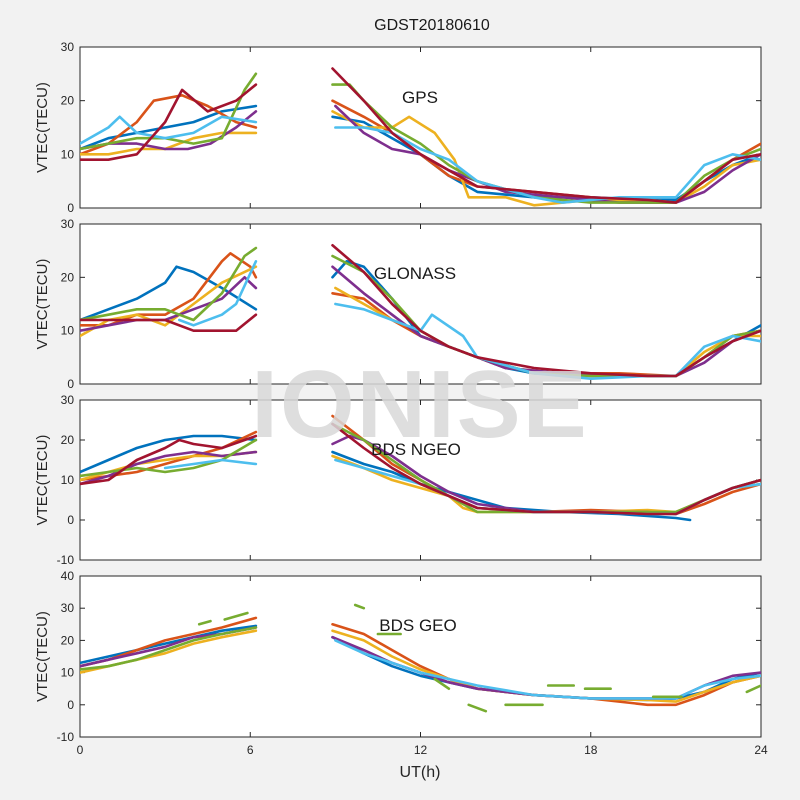  Describe the element at coordinates (419, 404) in the screenshot. I see `watermark: IONISE` at that location.